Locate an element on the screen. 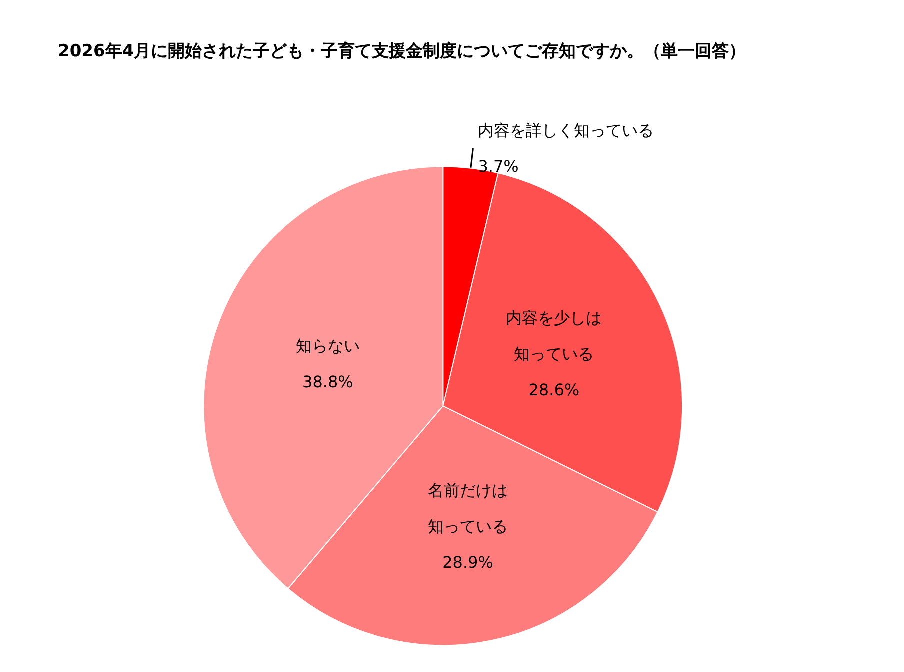  data-label: 38.8% is located at coordinates (328, 382).